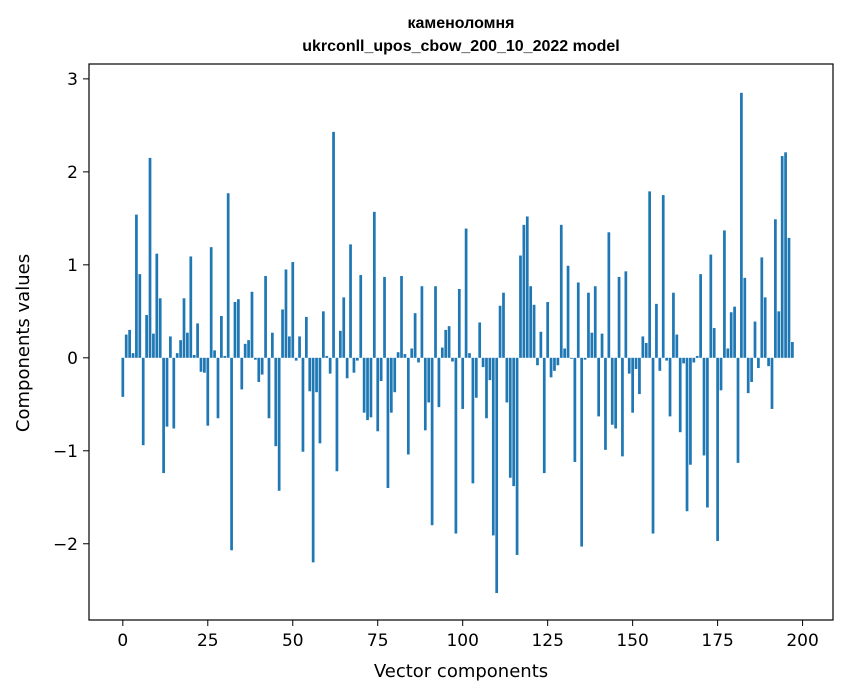 This screenshot has height=696, width=847. I want to click on x-tick-label: 175, so click(717, 641).